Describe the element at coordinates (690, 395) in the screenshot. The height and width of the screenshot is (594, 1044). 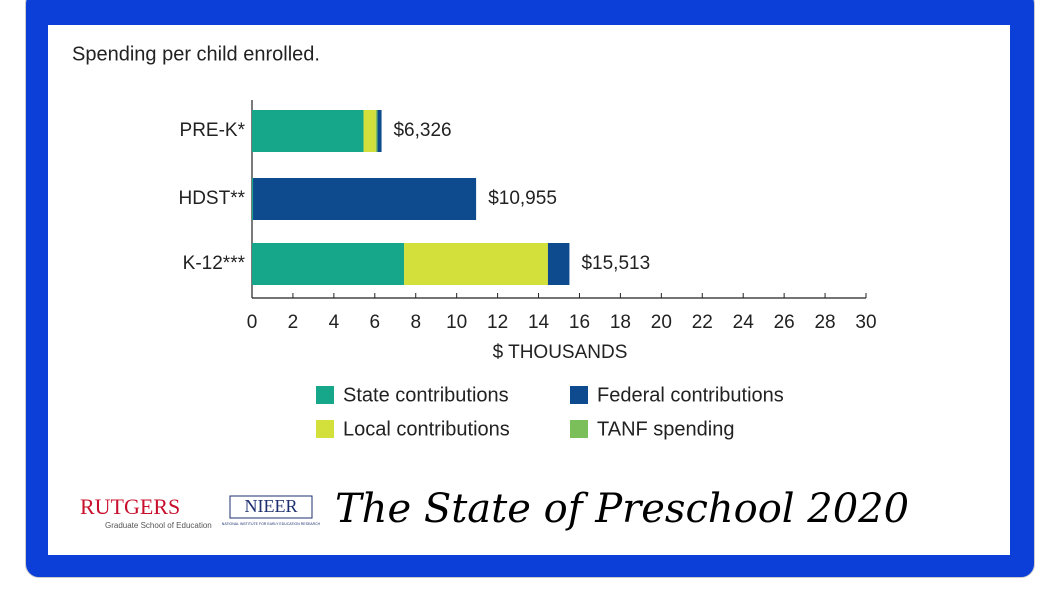
I see `legend-label: Federal contributions` at that location.